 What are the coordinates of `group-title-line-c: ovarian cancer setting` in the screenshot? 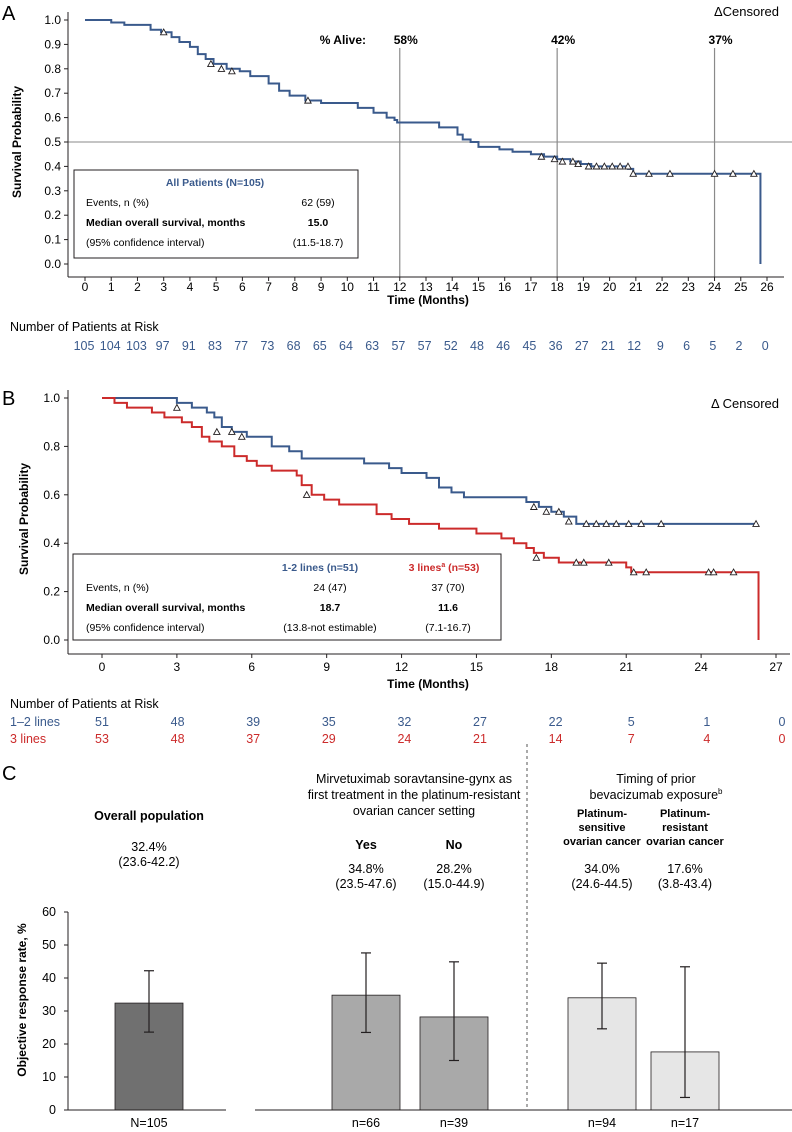 It's located at (414, 811).